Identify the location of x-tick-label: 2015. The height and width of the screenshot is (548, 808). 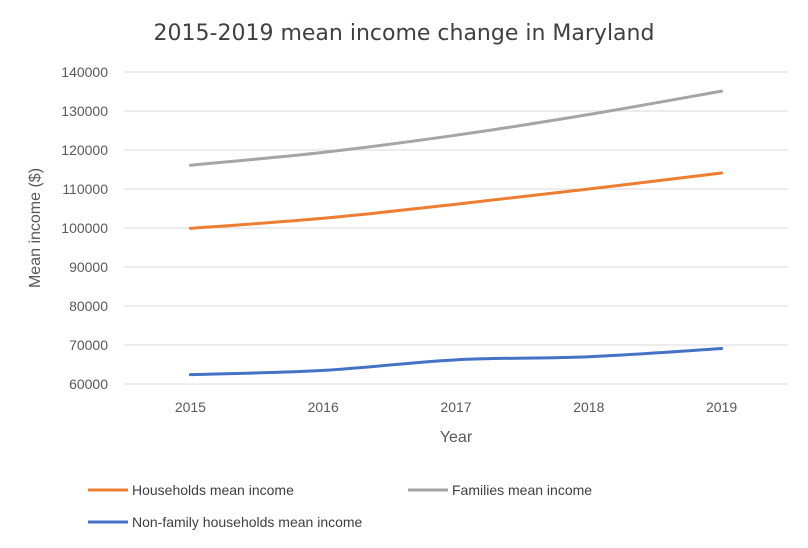
(190, 407).